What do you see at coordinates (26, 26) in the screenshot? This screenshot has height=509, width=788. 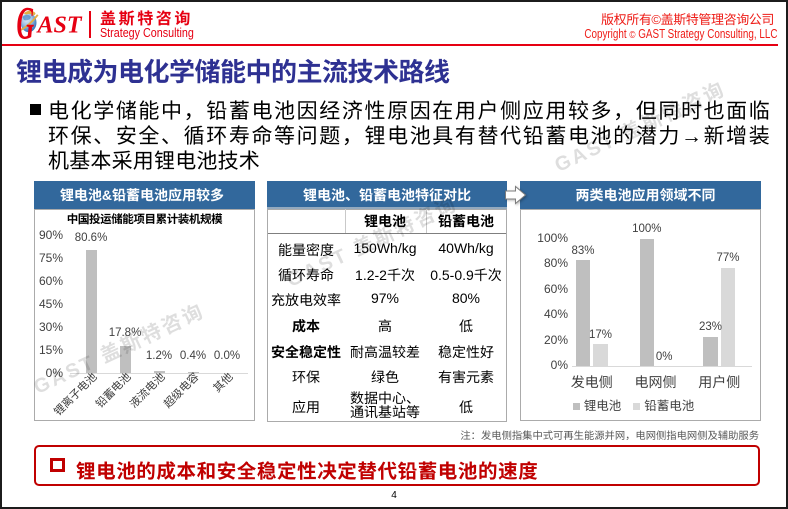 I see `svg-text: G` at bounding box center [26, 26].